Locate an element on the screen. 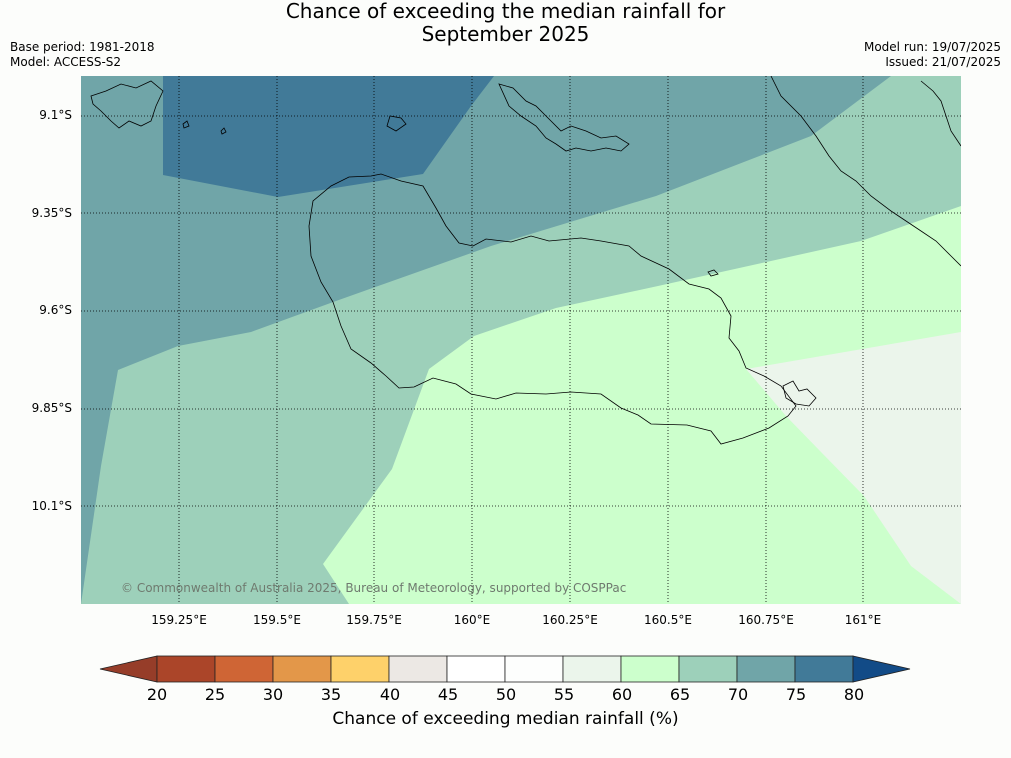 This screenshot has height=758, width=1011. colorbar-label: 20 is located at coordinates (157, 694).